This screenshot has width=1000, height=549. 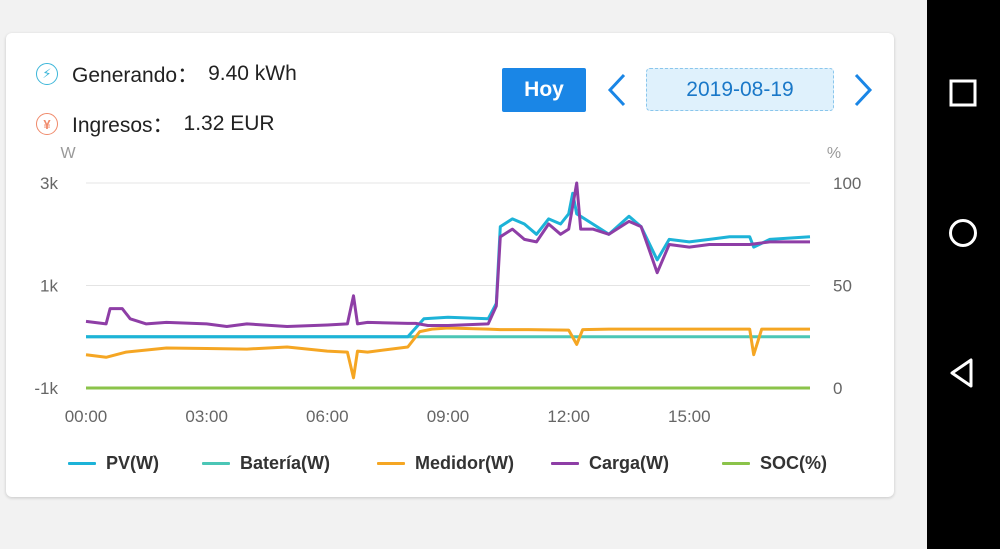 What do you see at coordinates (49, 286) in the screenshot?
I see `y-left-tick-label: 1k` at bounding box center [49, 286].